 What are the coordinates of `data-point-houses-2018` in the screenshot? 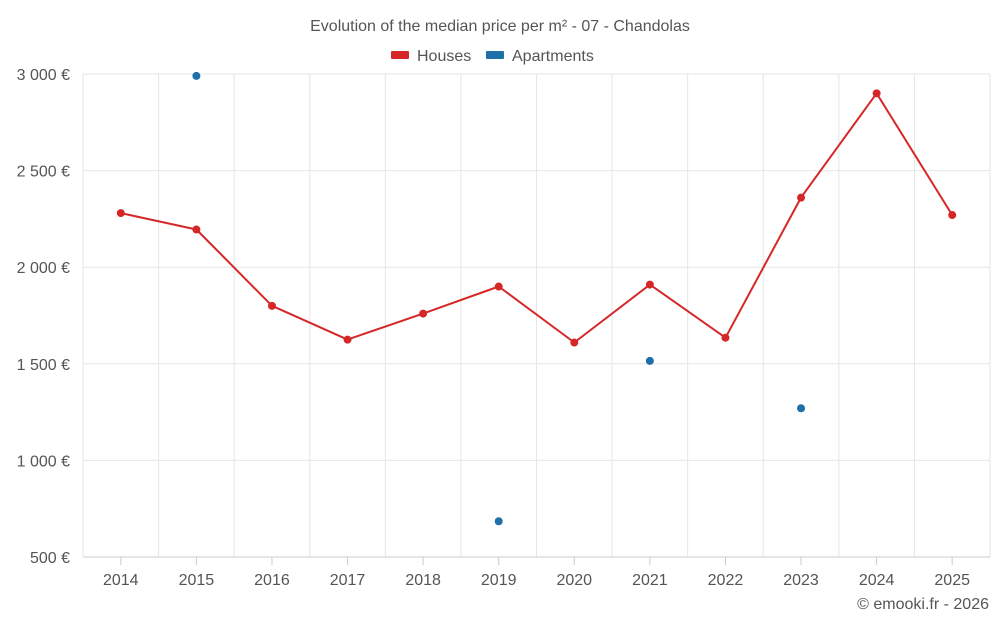 It's located at (423, 313).